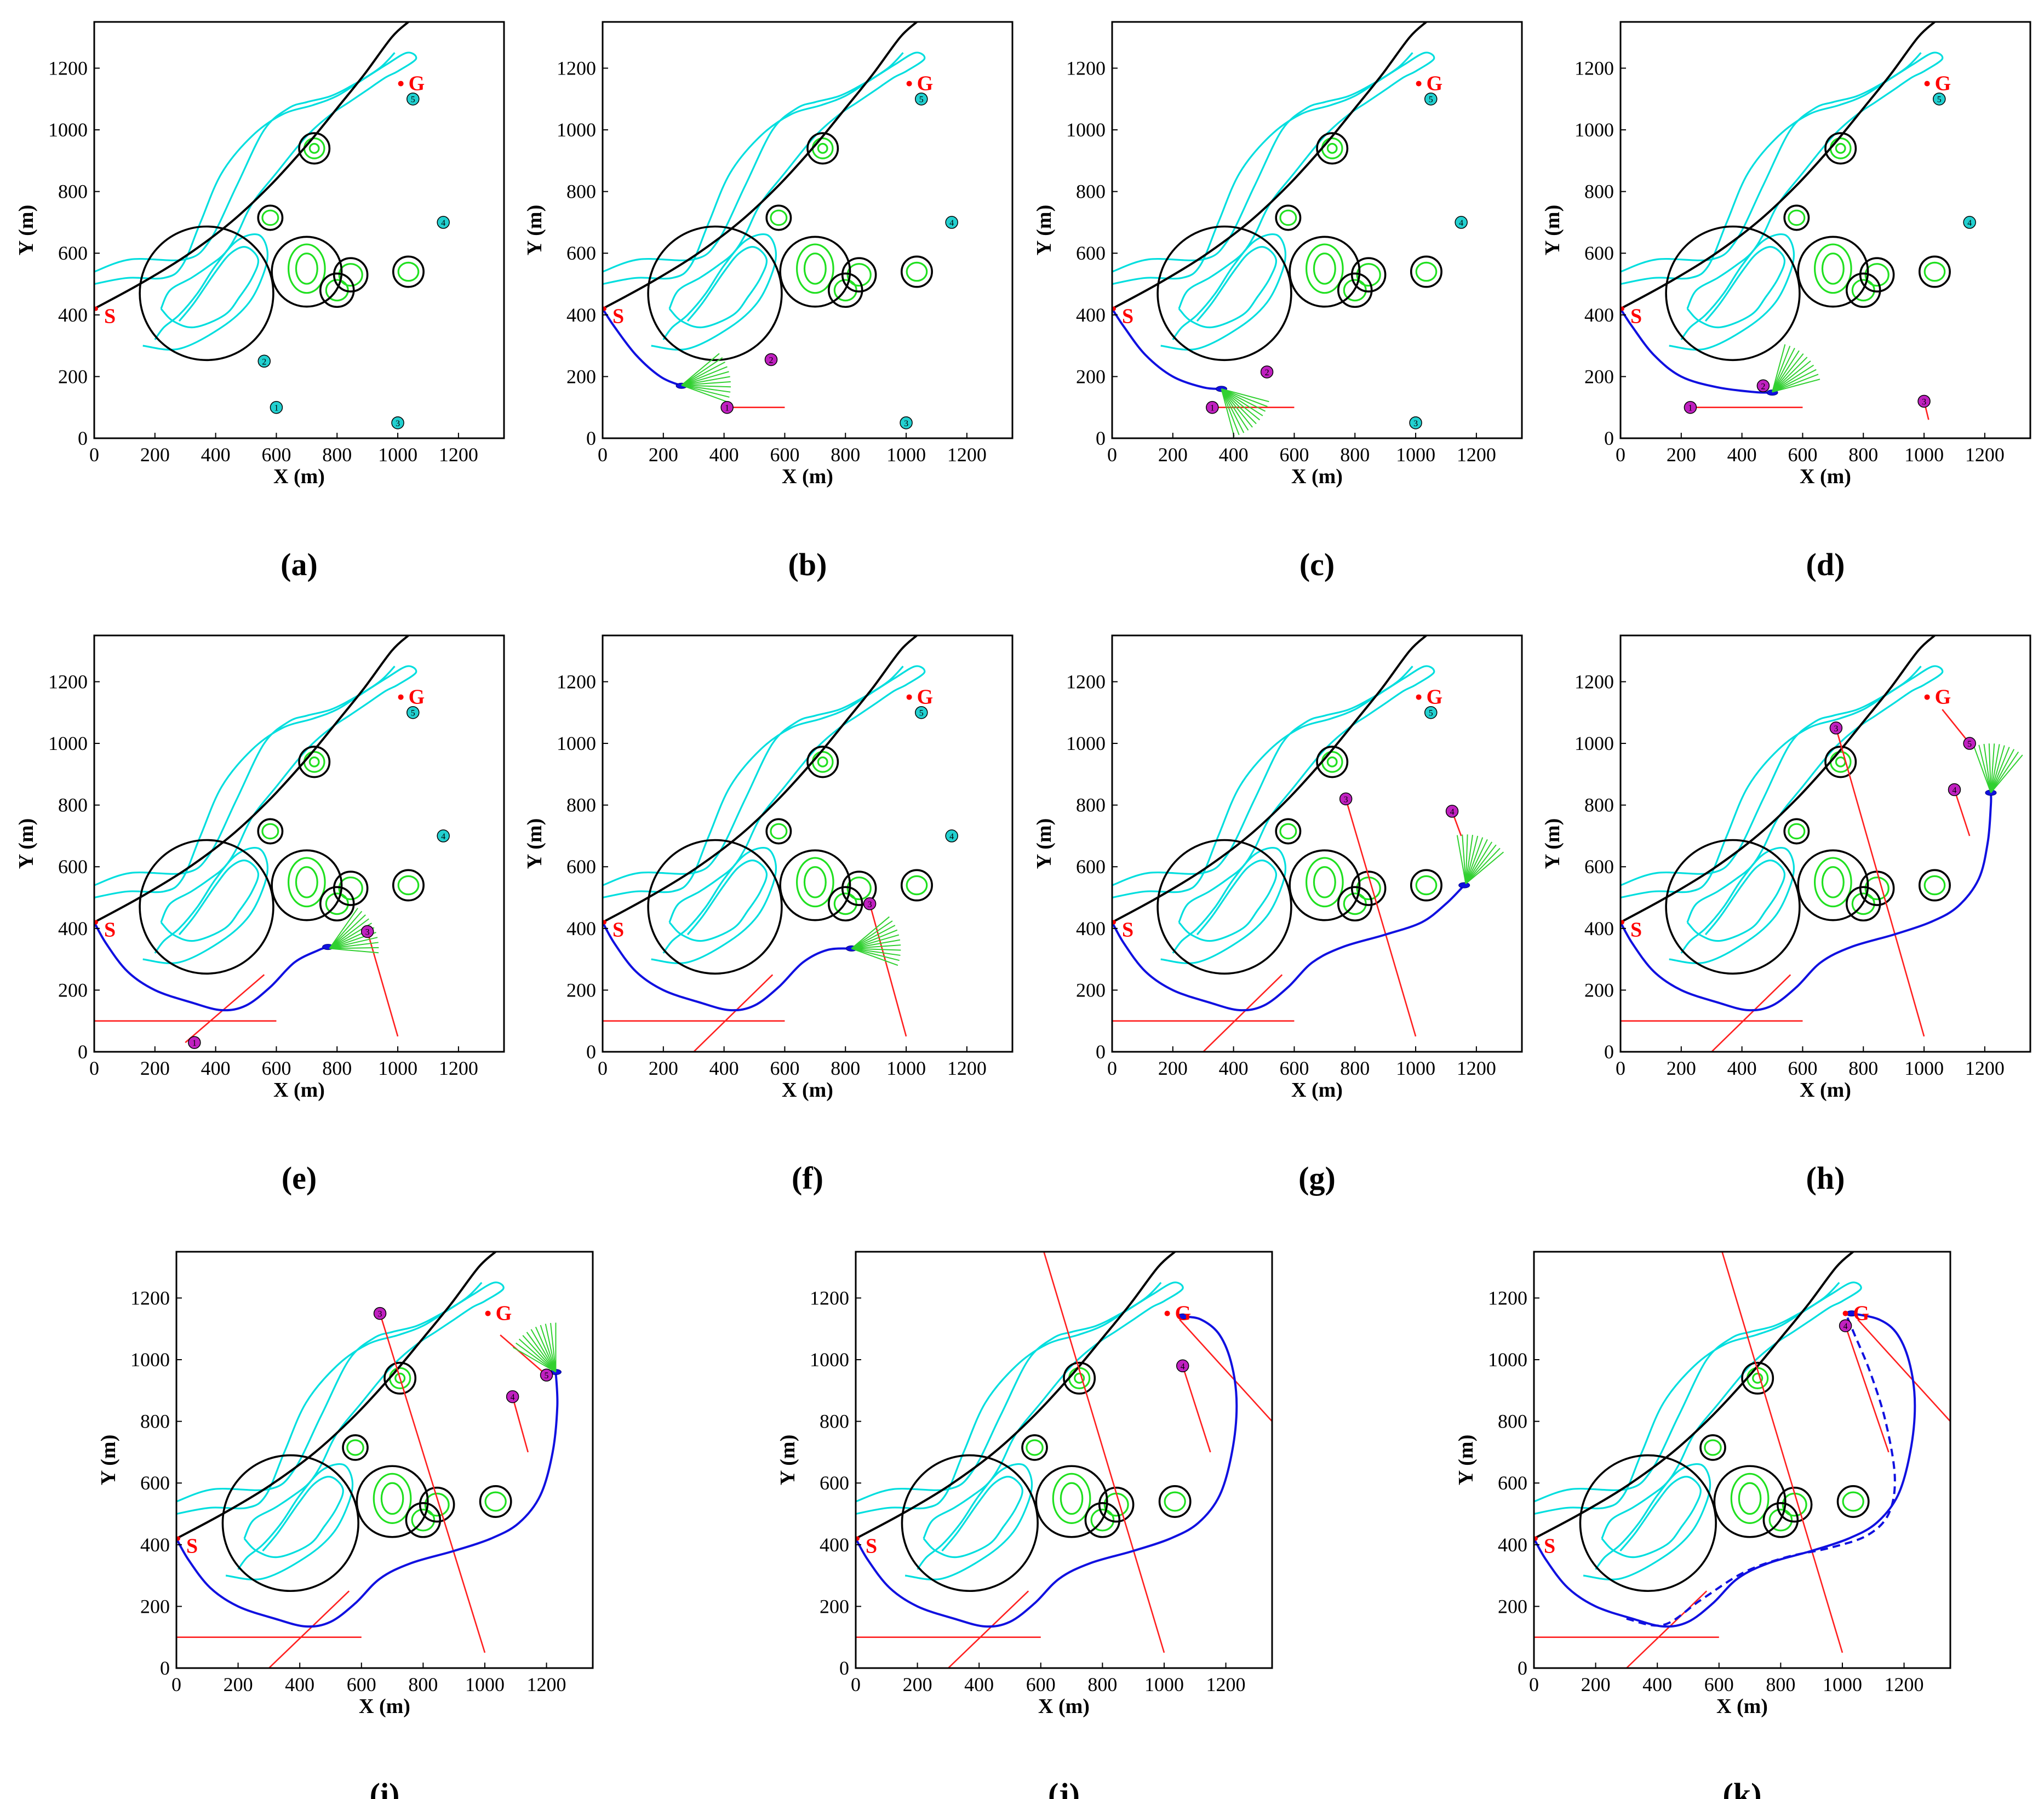 The height and width of the screenshot is (1799, 2044). Describe the element at coordinates (1636, 316) in the screenshot. I see `start-label: S` at that location.